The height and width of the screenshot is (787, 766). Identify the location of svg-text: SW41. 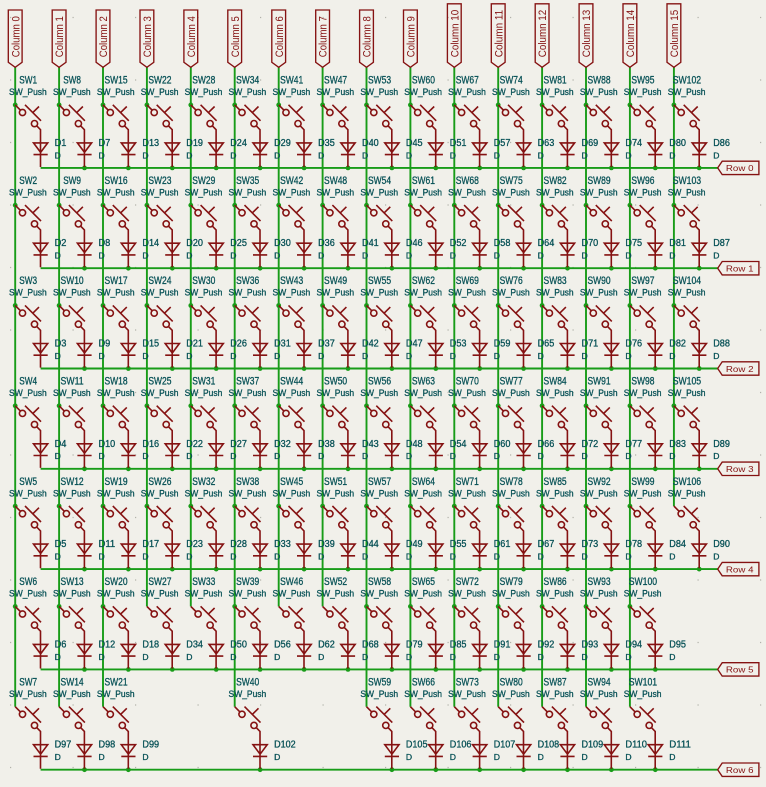
(291, 81).